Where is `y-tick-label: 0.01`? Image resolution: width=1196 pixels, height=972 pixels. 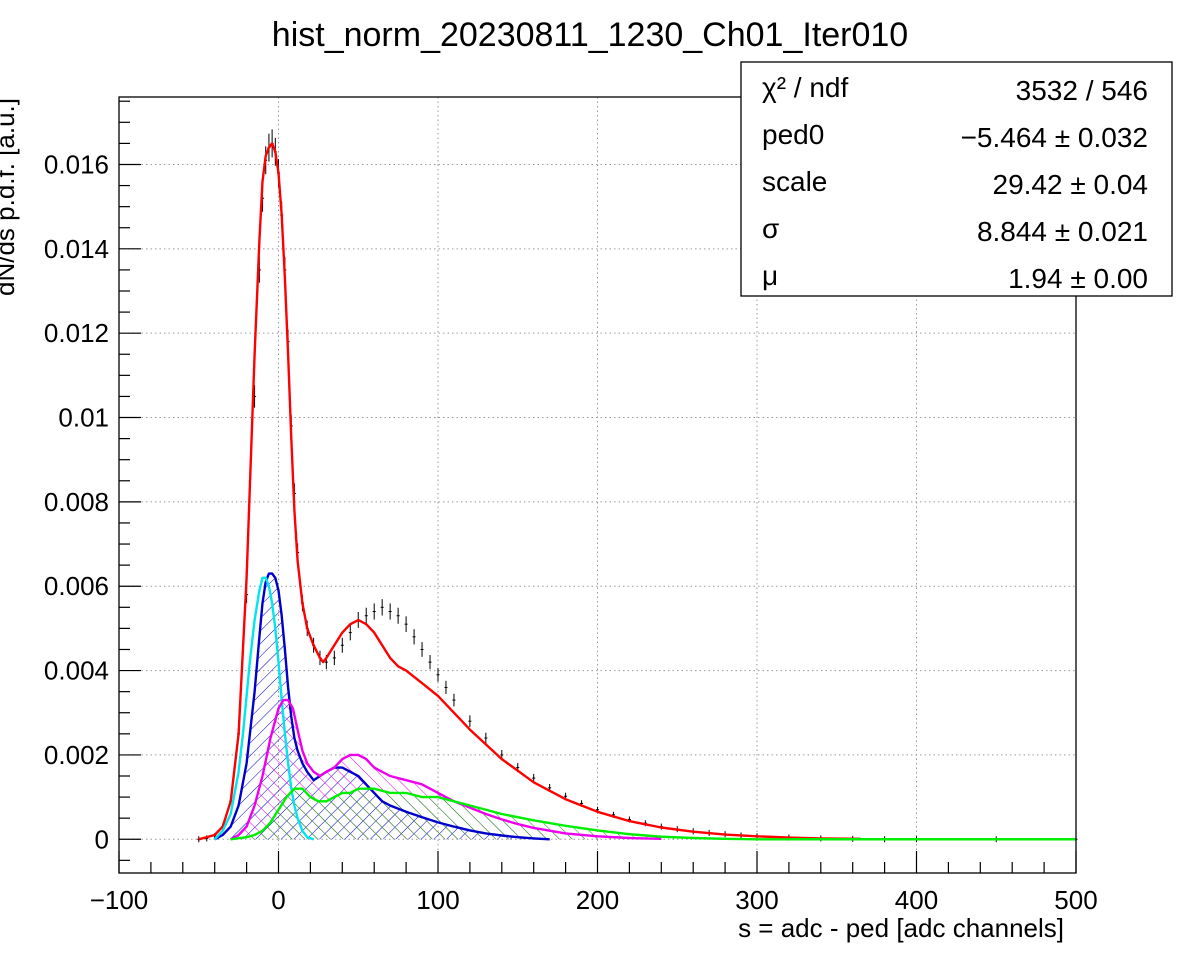 y-tick-label: 0.01 is located at coordinates (83, 418).